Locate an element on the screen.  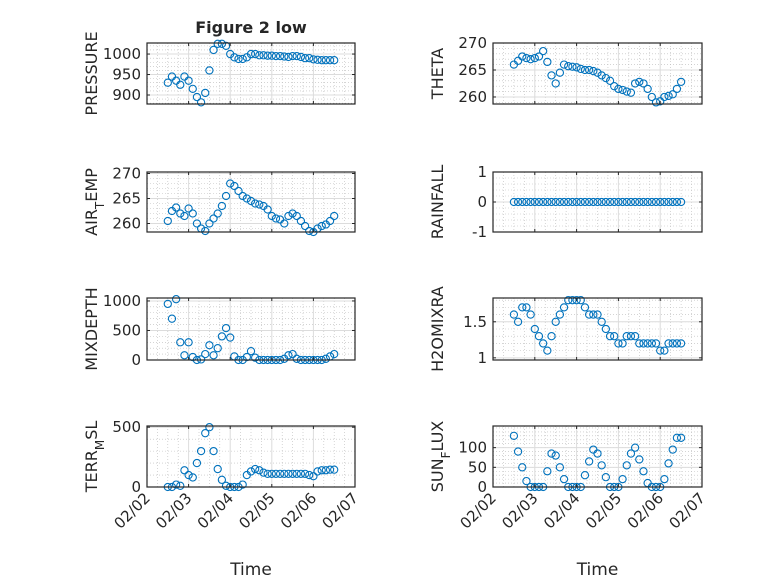
y-axis-label: H2OMIXRA is located at coordinates (437, 329).